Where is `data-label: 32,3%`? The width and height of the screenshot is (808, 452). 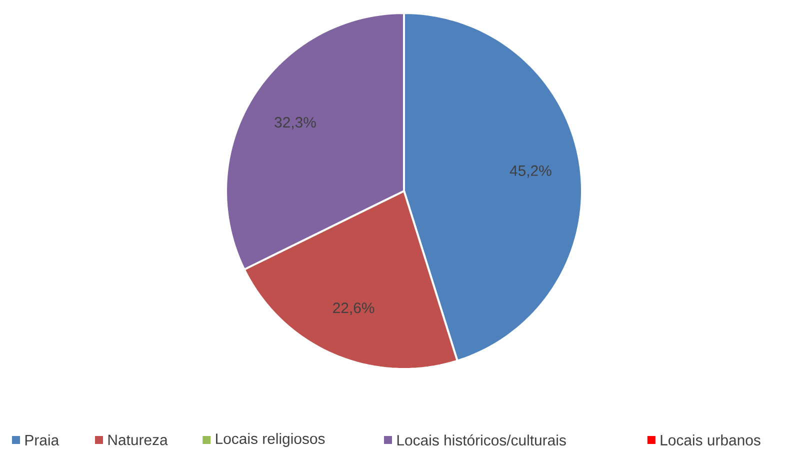
data-label: 32,3% is located at coordinates (295, 123).